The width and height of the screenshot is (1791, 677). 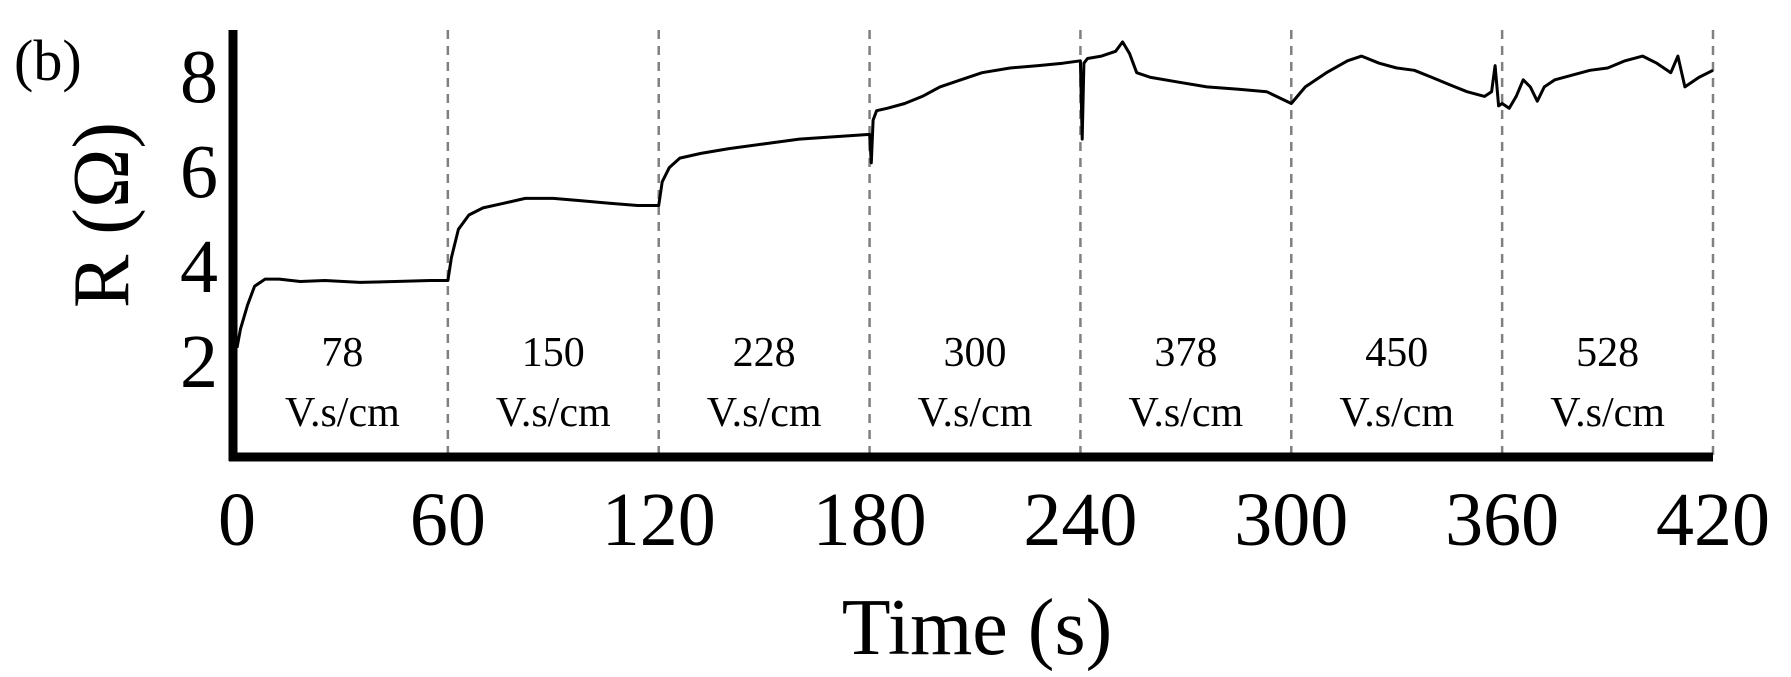 What do you see at coordinates (1502, 520) in the screenshot?
I see `x-tick-label: 360` at bounding box center [1502, 520].